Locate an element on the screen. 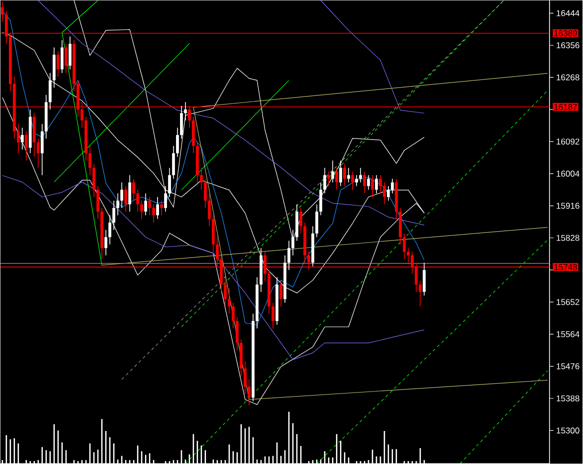 The height and width of the screenshot is (464, 583). y-tick-label: 15916 is located at coordinates (568, 205).